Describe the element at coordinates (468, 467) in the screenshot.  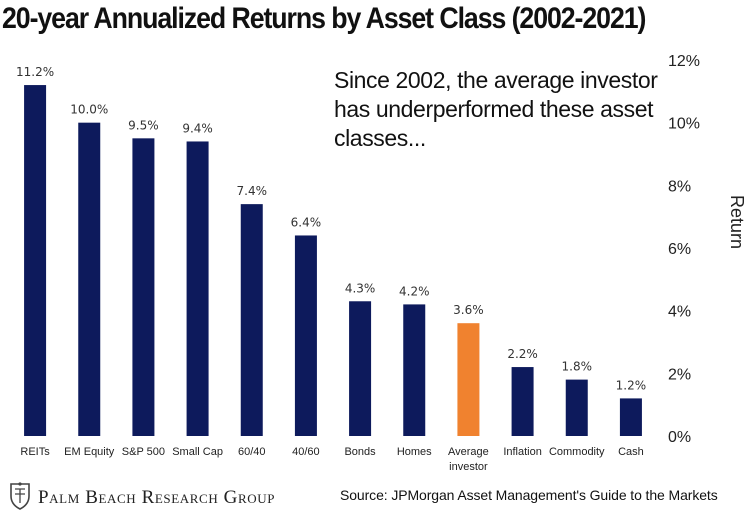
I see `x-tick-label: investor` at that location.